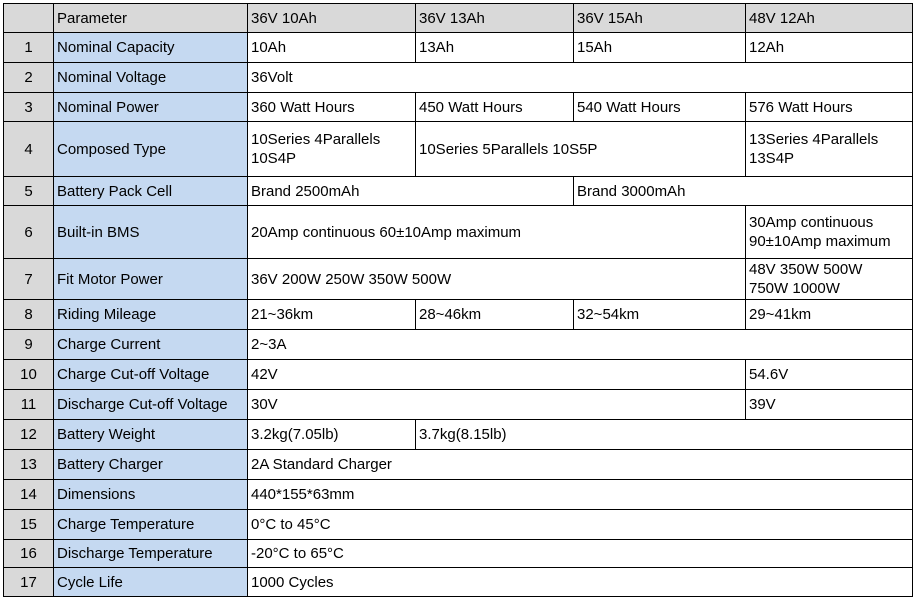 The image size is (917, 600). Describe the element at coordinates (150, 191) in the screenshot. I see `row-parameter: Battery Pack Cell` at that location.